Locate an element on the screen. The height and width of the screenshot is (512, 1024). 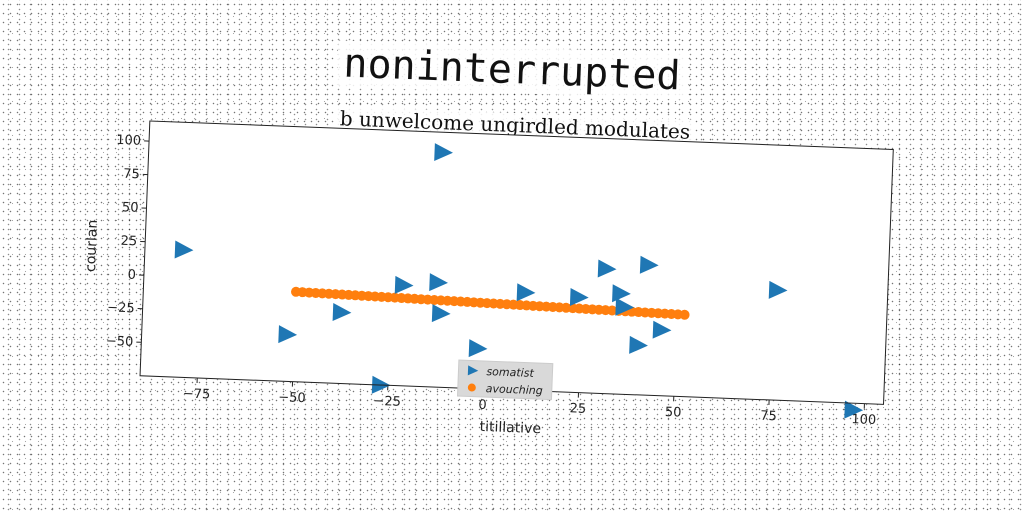
legend-box is located at coordinates (505, 380).